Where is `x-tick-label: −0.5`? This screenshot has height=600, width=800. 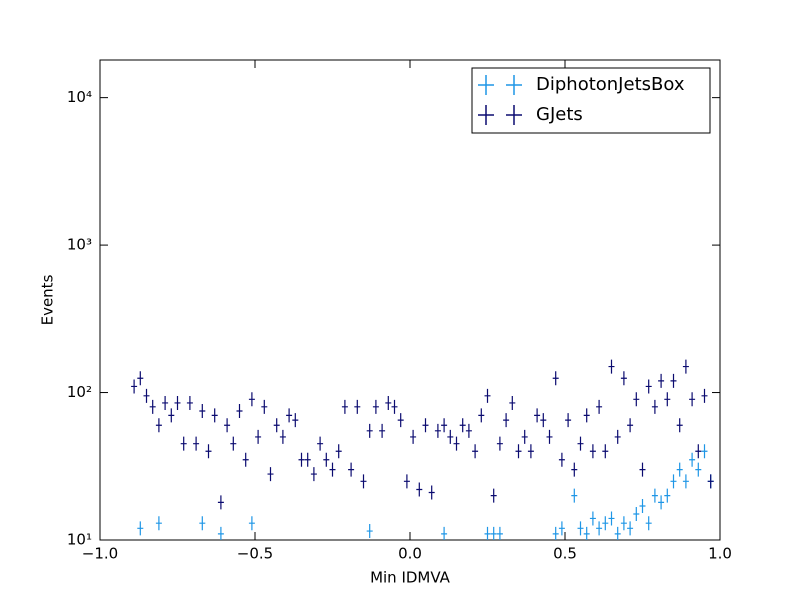 x-tick-label: −0.5 is located at coordinates (255, 554).